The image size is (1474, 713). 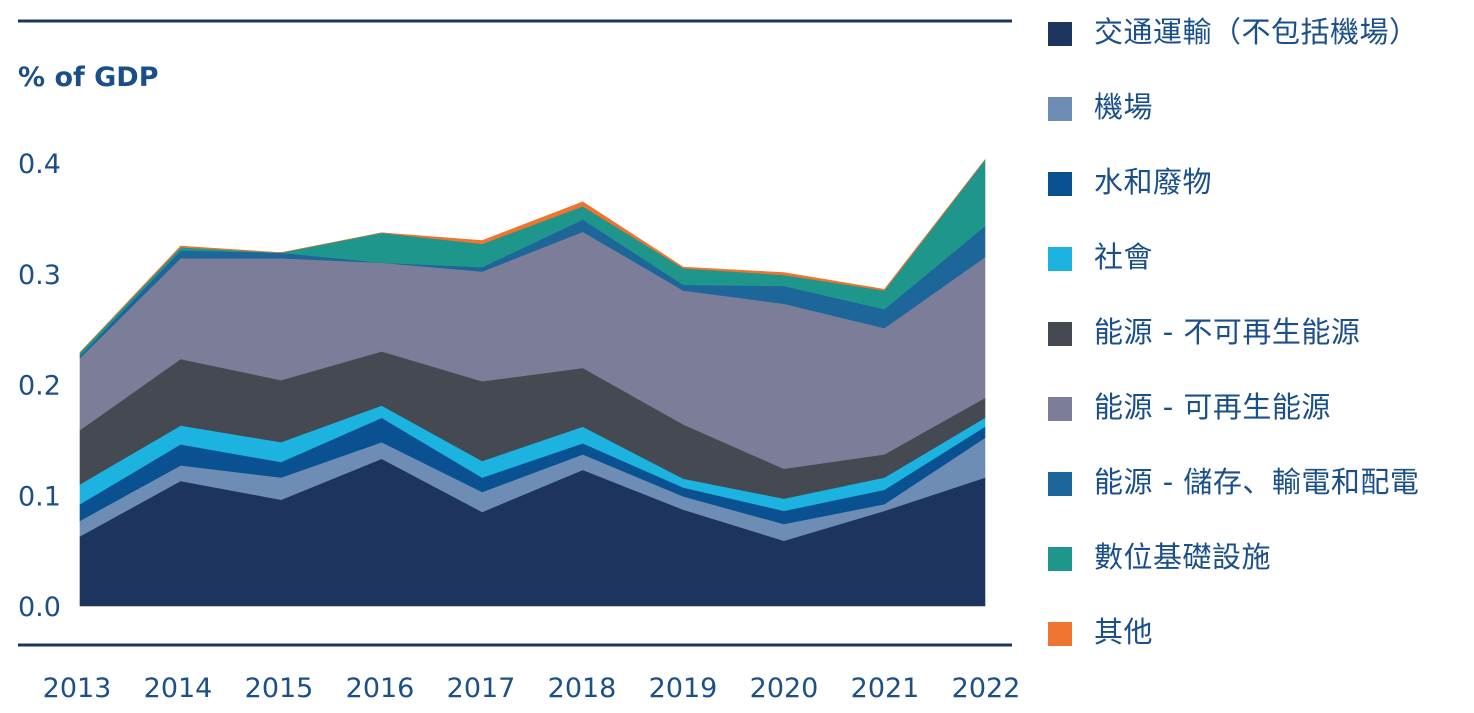 I want to click on x-tick-label: 2022, so click(x=986, y=688).